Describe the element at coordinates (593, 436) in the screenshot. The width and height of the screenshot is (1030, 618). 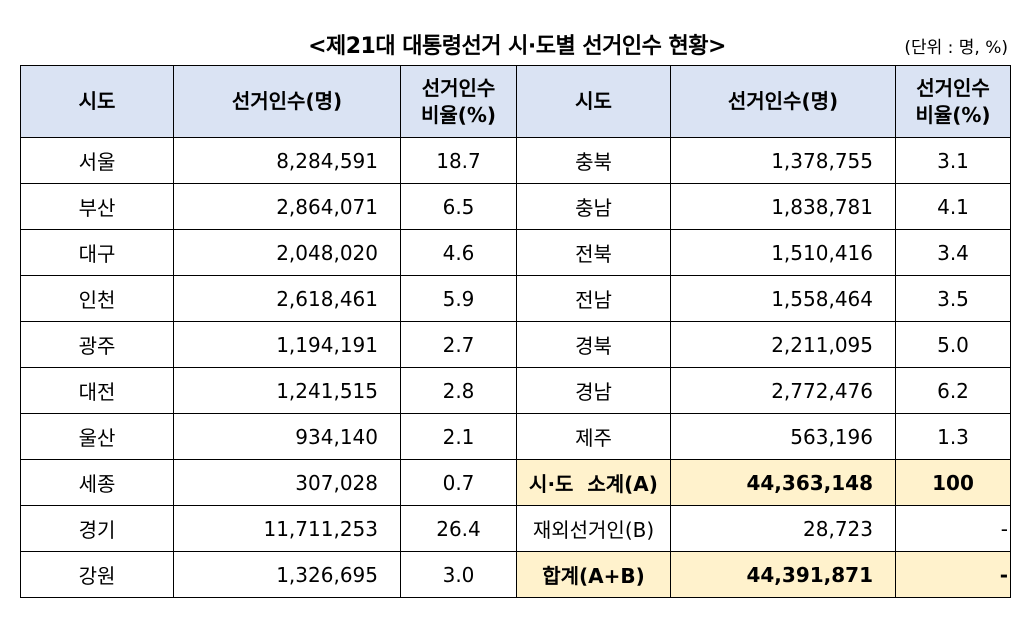
I see `region-cell: 제주` at that location.